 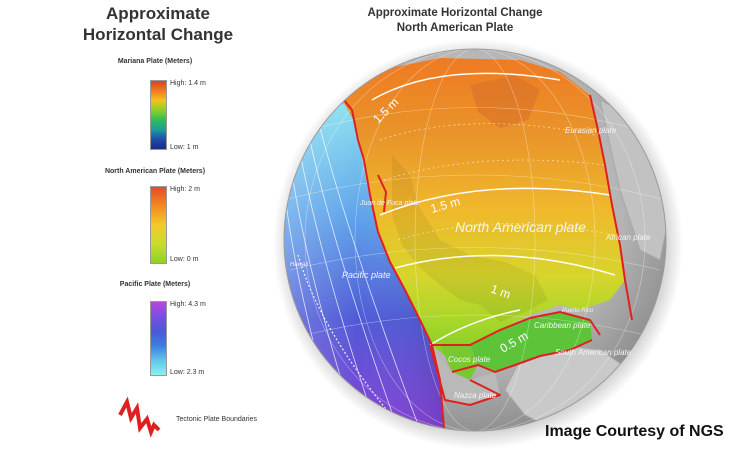 I want to click on juan-de-fuca-plate-label: Juan de Fuca plate, so click(x=389, y=203).